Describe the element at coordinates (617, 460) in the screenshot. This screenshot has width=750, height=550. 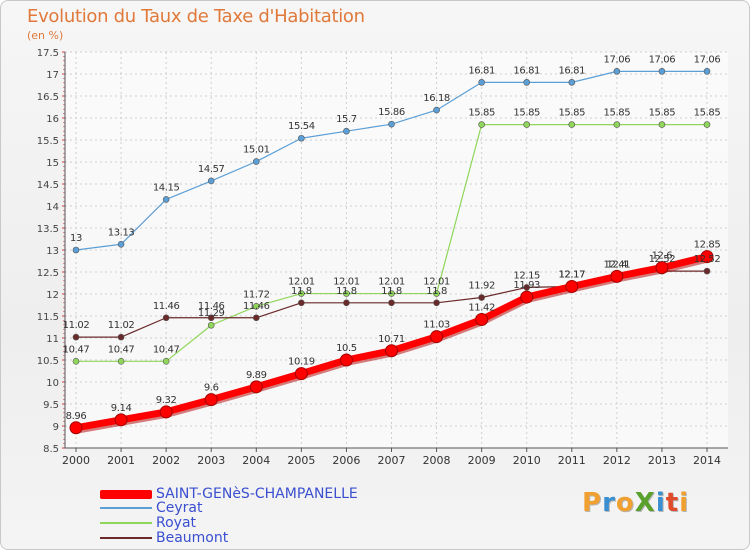
I see `x-tick-label: 2012` at that location.